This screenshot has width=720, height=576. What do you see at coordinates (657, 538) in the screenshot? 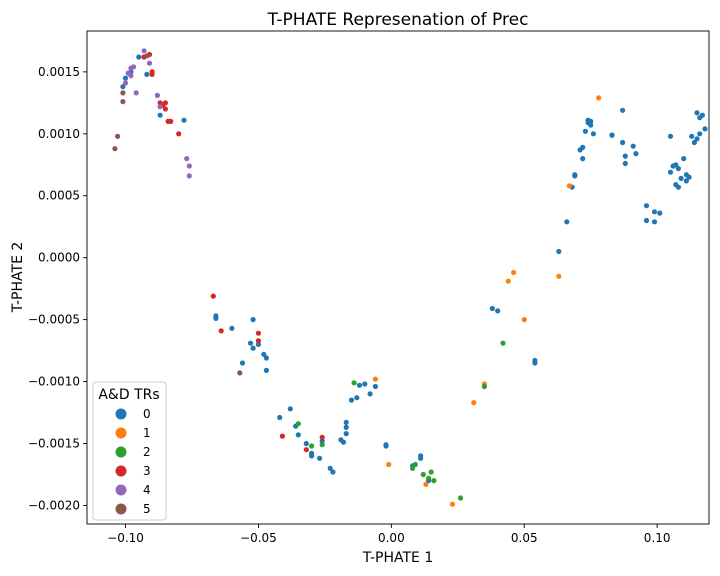
I see `x-tick-label: 0.10` at bounding box center [657, 538].